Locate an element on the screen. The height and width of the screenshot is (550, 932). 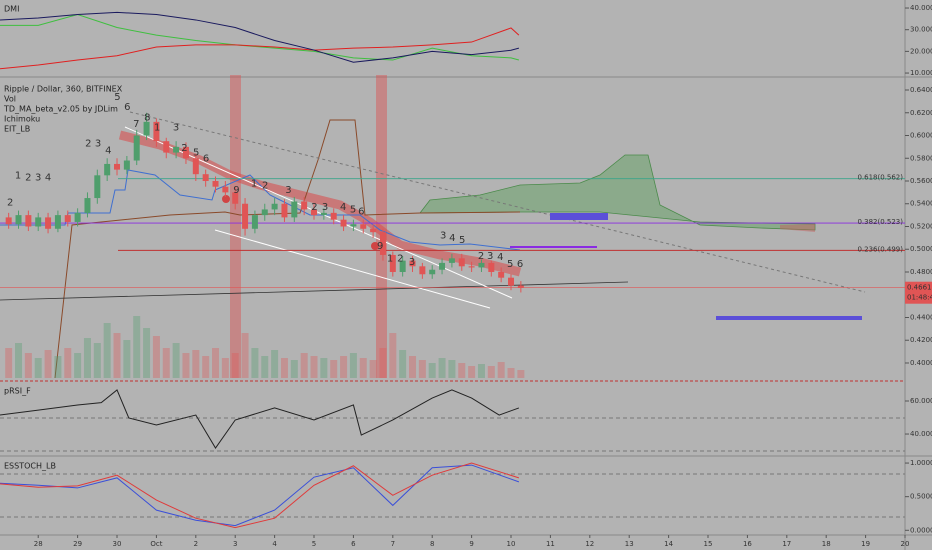
y-tick-label: 0.40000 is located at coordinates (921, 363).